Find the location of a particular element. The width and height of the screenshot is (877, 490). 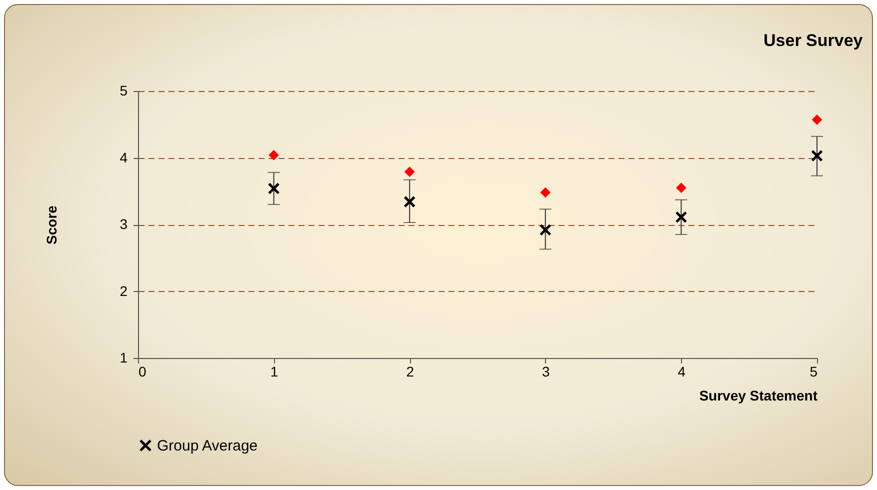

y-tick-label: 2 is located at coordinates (124, 290).